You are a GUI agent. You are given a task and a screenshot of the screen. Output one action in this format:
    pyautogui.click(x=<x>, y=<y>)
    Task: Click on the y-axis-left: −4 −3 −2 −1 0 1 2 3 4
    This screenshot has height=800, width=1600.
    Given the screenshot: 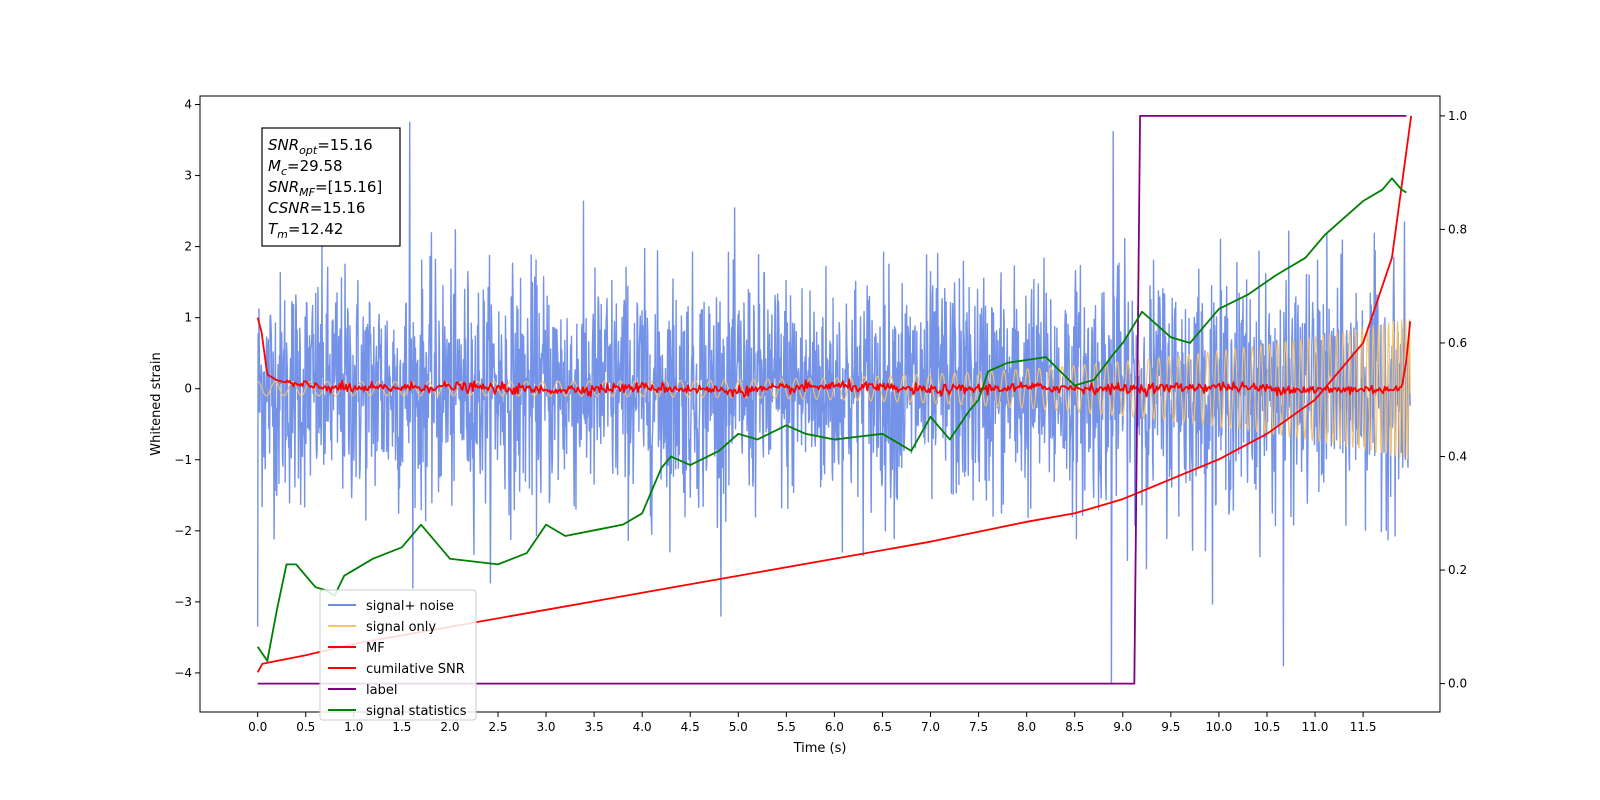 What is the action you would take?
    pyautogui.click(x=187, y=389)
    